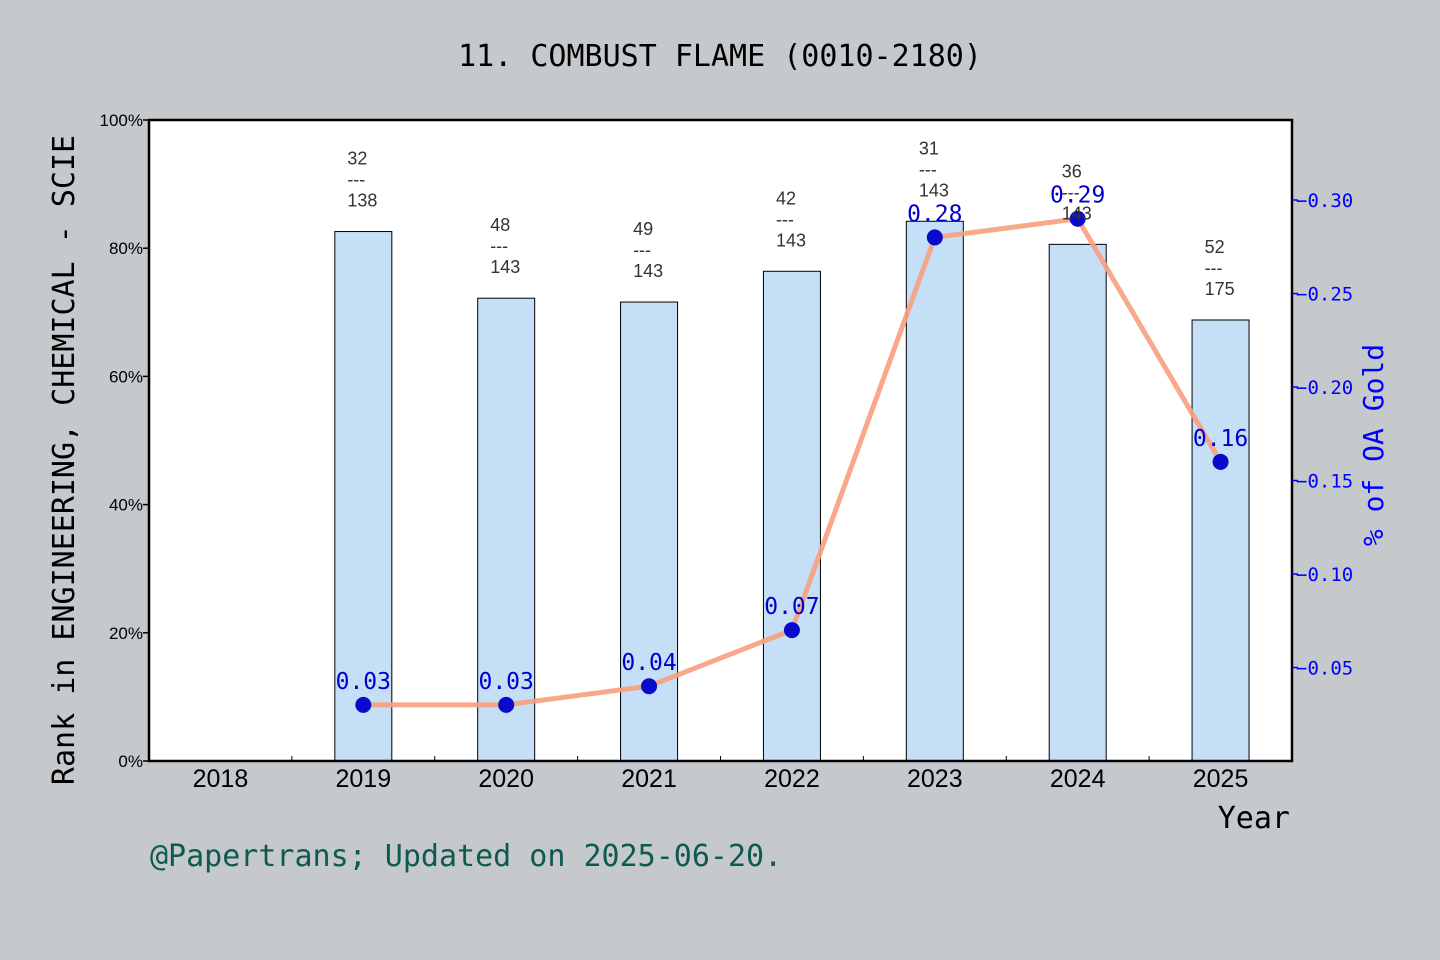 The width and height of the screenshot is (1440, 960). I want to click on oa-point-2021, so click(649, 686).